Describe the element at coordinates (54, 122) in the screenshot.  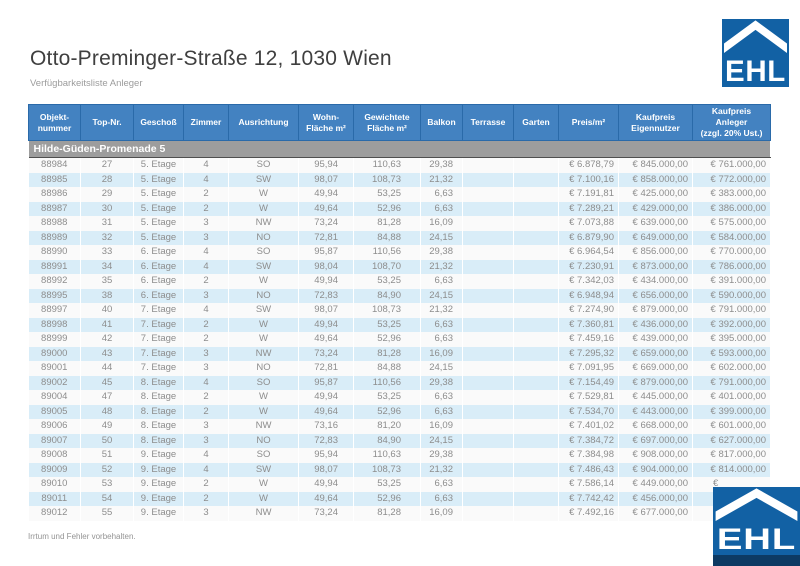
I see `column-header-objektnummer: Objekt- nummer` at that location.